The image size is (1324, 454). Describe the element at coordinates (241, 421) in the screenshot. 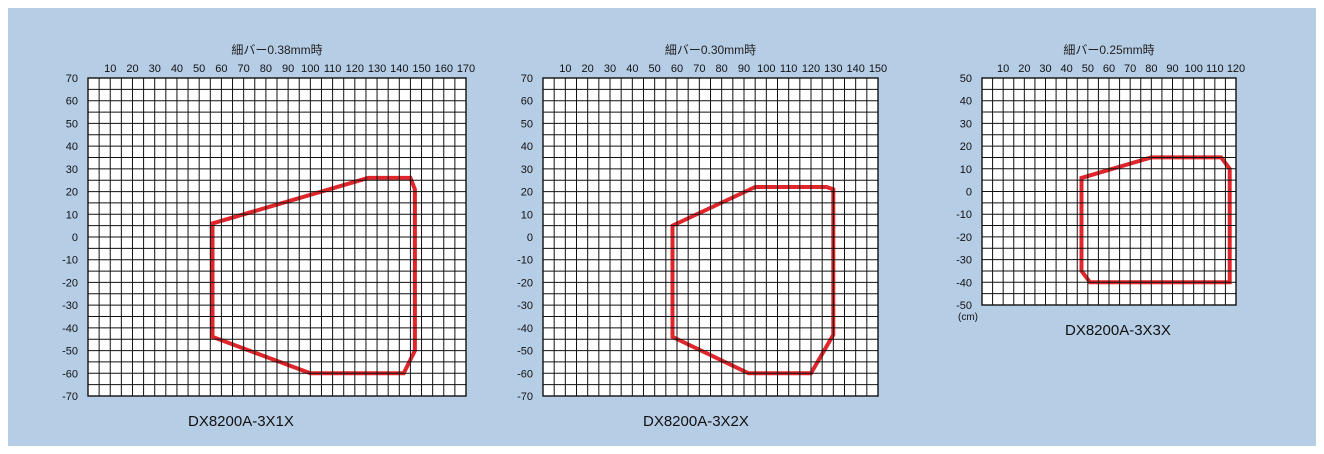

I see `model-label: DX8200A-3X1X` at that location.